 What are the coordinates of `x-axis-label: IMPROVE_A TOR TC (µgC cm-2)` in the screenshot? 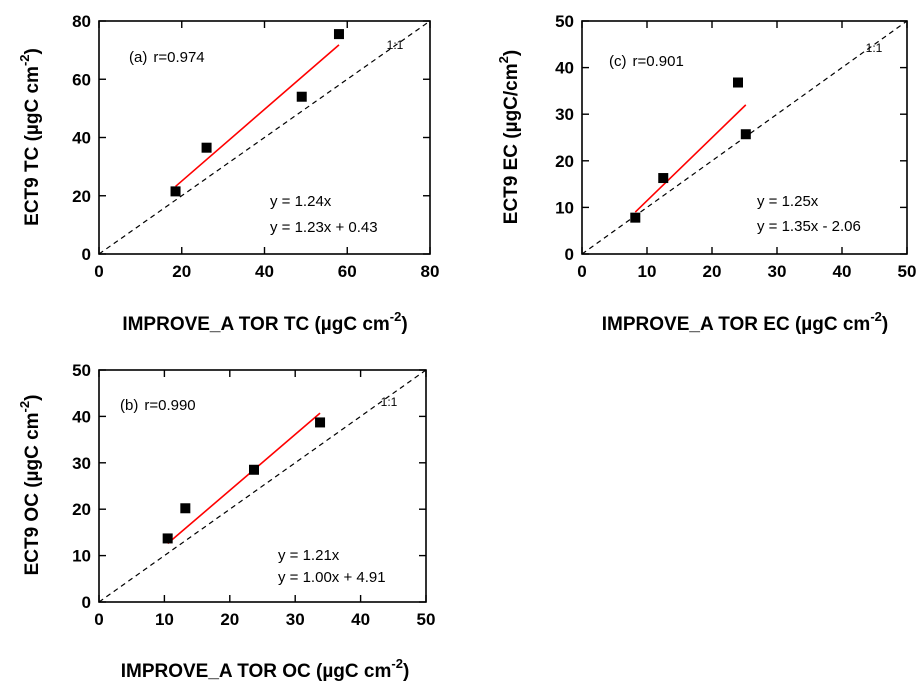 It's located at (264, 322).